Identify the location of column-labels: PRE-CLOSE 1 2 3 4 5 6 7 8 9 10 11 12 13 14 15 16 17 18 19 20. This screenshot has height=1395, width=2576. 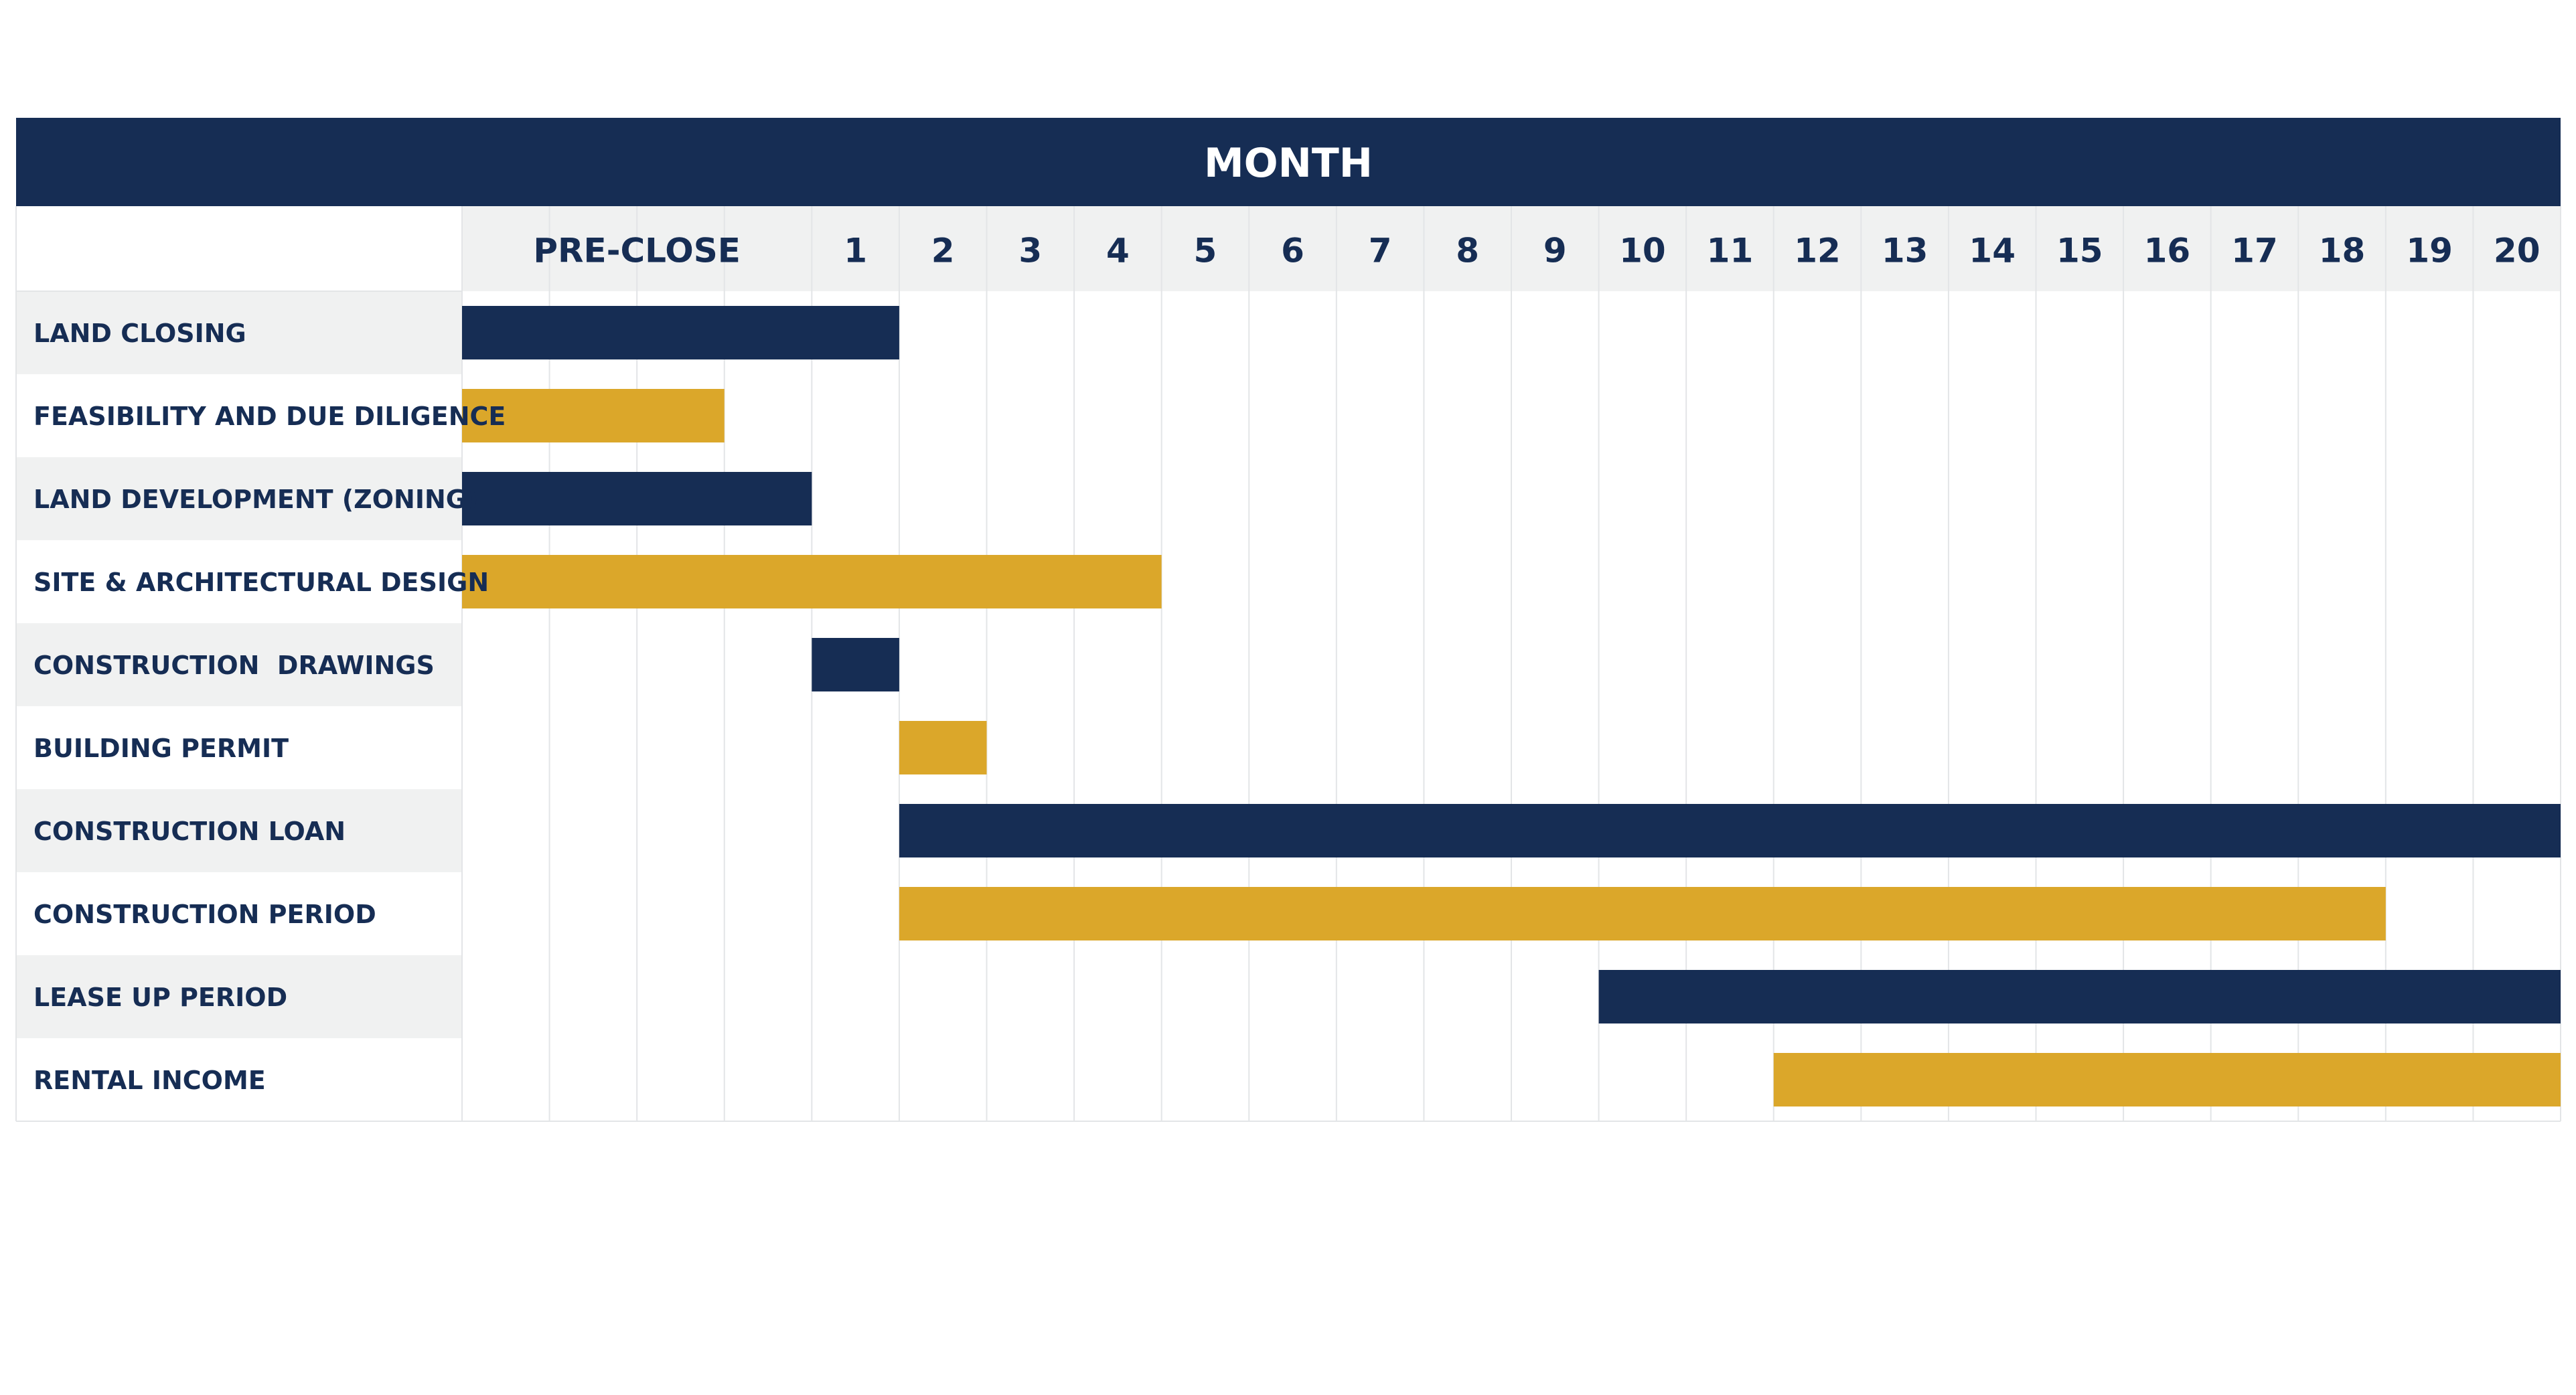
(1536, 251).